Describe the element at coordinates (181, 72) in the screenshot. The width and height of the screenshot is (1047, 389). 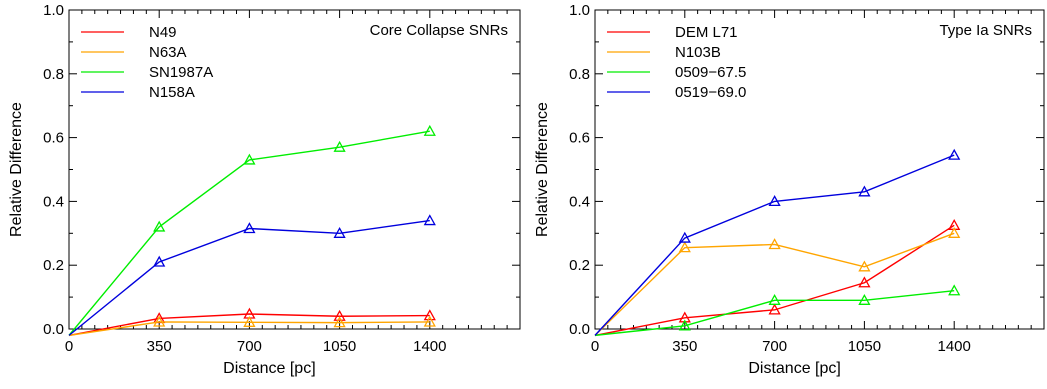
I see `legend-label: SN1987A` at that location.